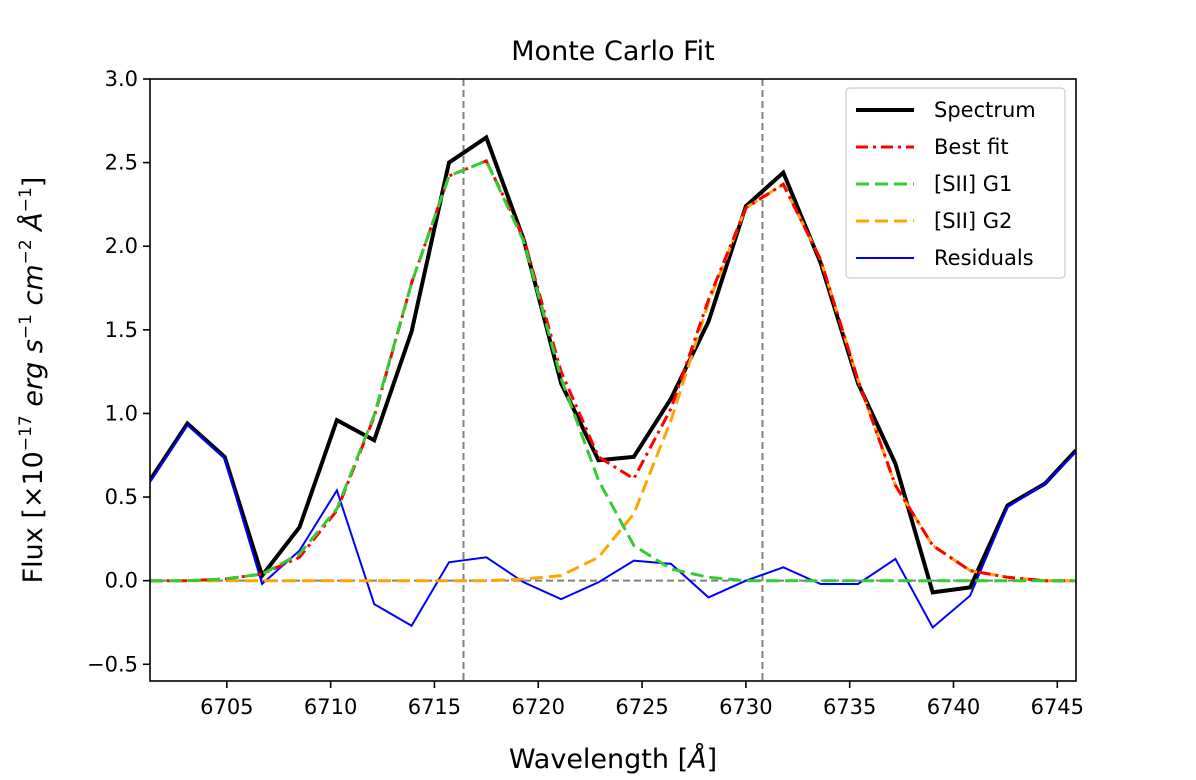 This screenshot has height=780, width=1196. I want to click on x-tick-label: 6735, so click(849, 707).